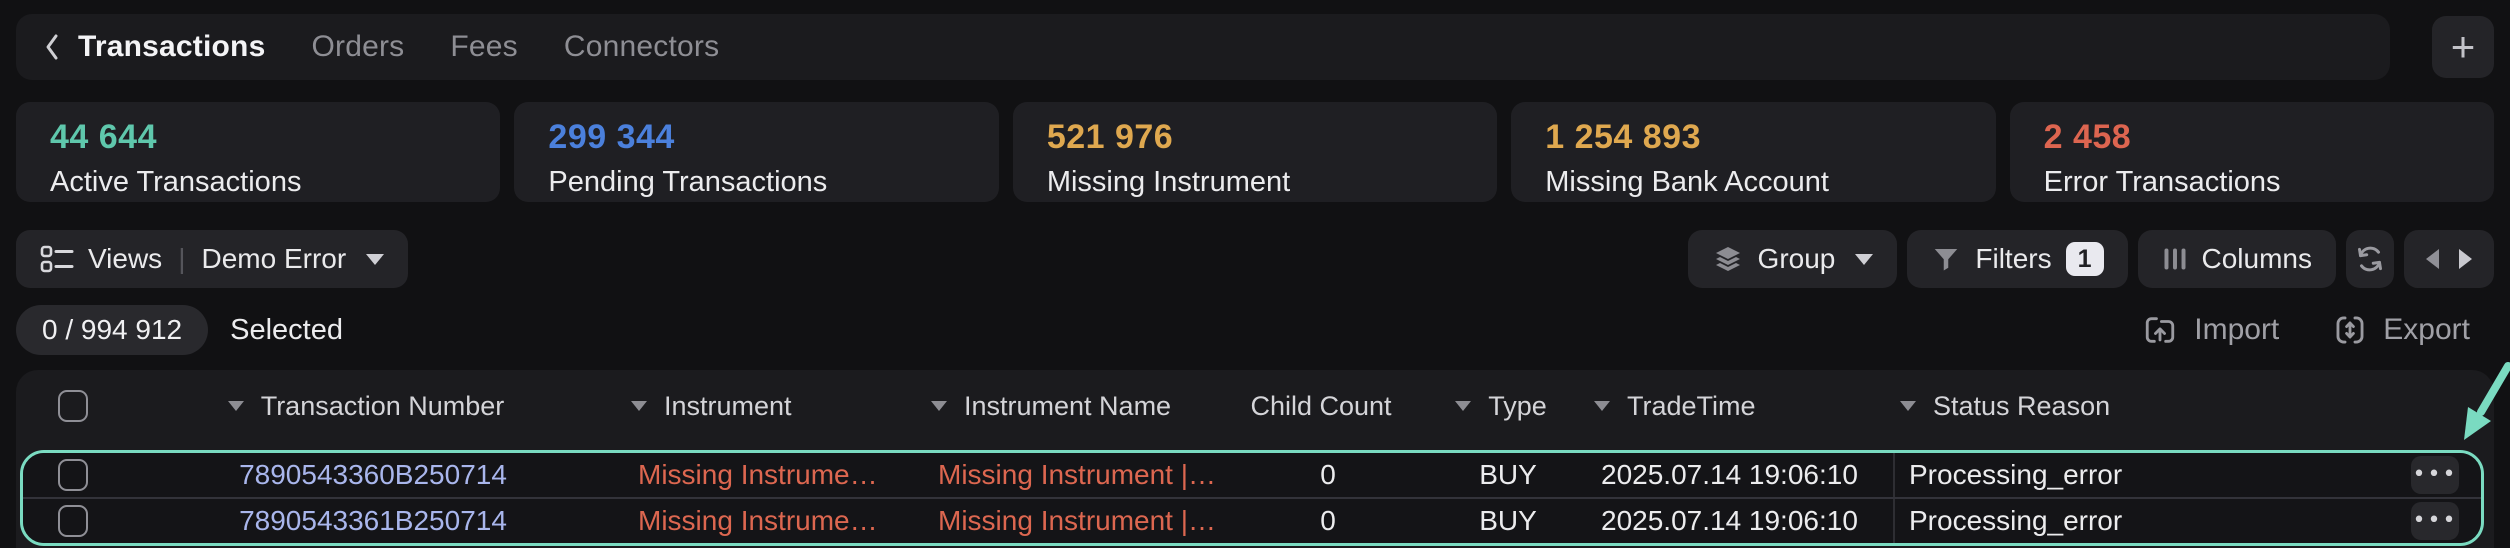  Describe the element at coordinates (1946, 260) in the screenshot. I see `funnel-icon` at that location.